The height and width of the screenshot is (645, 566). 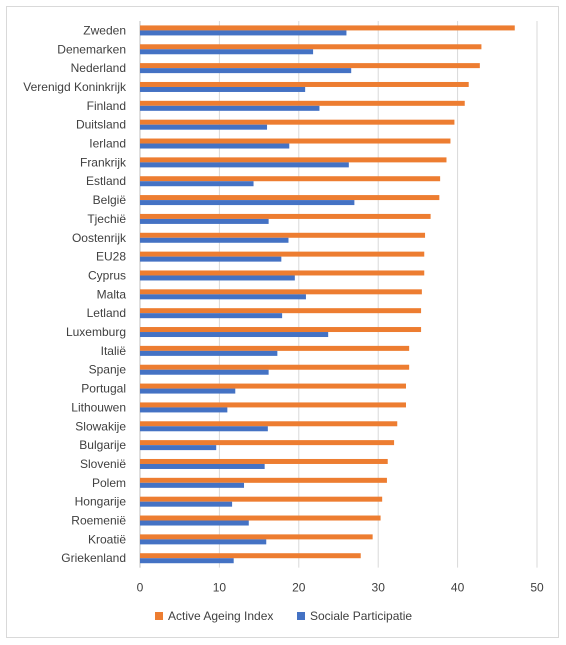 What do you see at coordinates (110, 200) in the screenshot?
I see `category-label: België` at bounding box center [110, 200].